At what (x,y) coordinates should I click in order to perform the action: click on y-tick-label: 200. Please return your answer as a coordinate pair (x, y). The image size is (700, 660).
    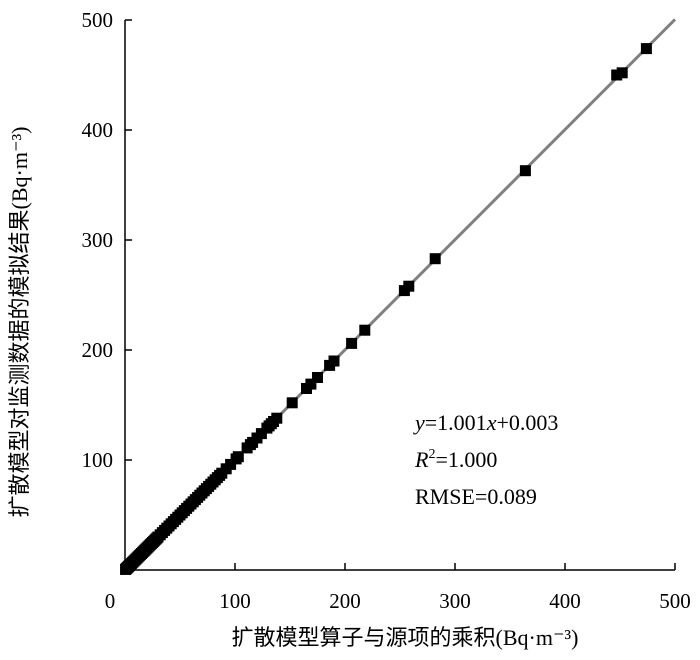
    Looking at the image, I should click on (98, 350).